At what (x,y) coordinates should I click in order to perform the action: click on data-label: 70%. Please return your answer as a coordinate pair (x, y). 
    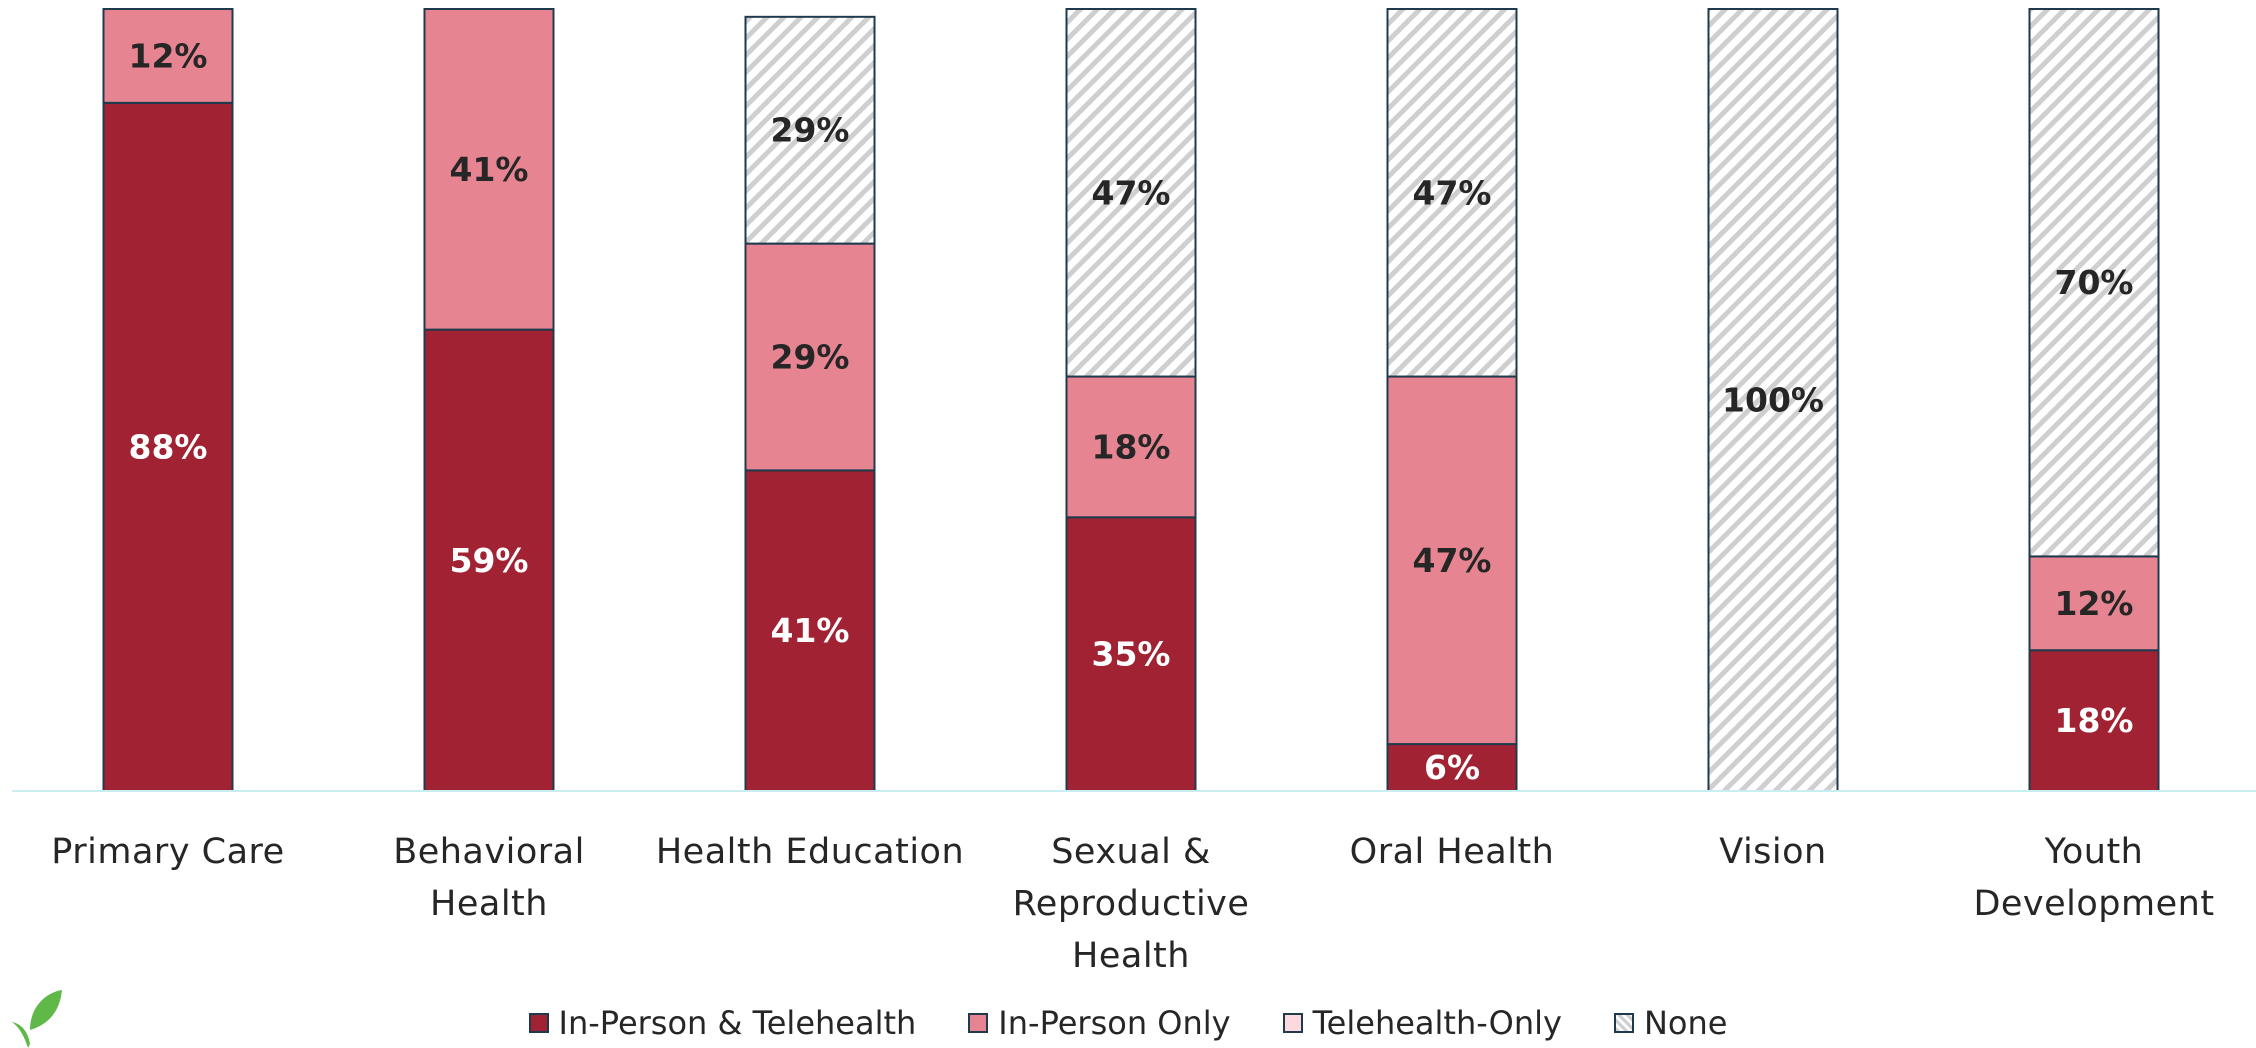
    Looking at the image, I should click on (2094, 282).